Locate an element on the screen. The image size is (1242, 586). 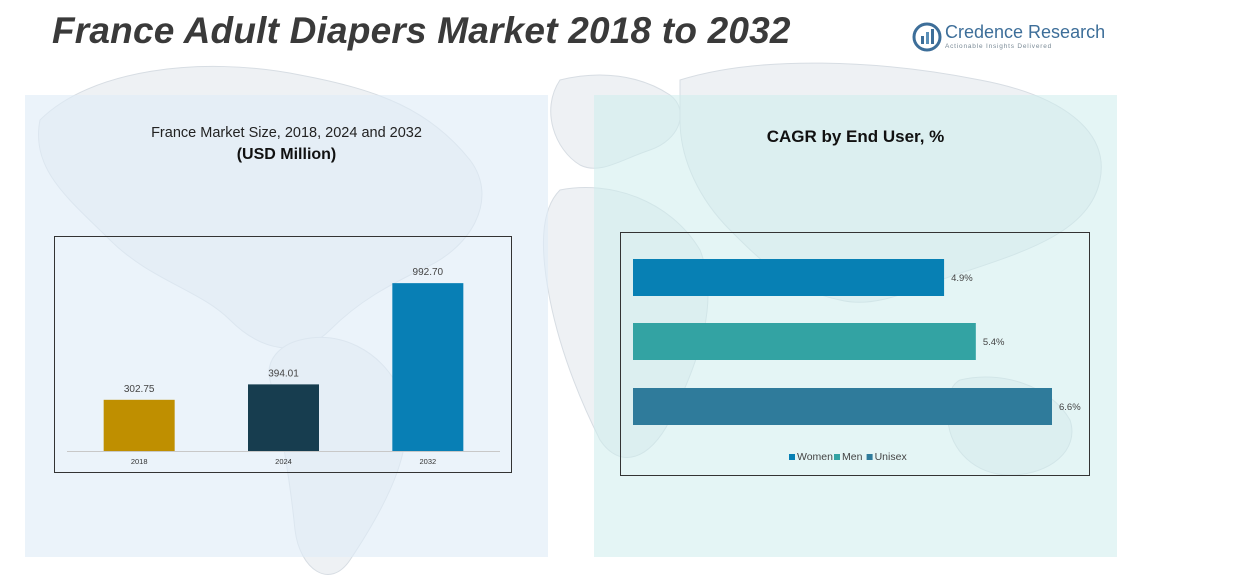
market-size-unit: (USD Million) is located at coordinates (286, 154).